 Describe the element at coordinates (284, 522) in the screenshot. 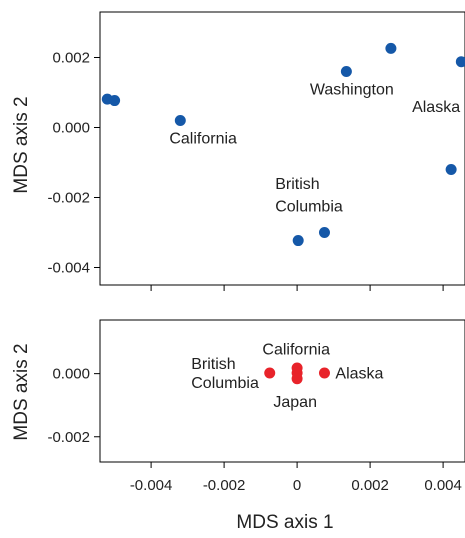

I see `x-axis-title: MDS axis 1` at that location.